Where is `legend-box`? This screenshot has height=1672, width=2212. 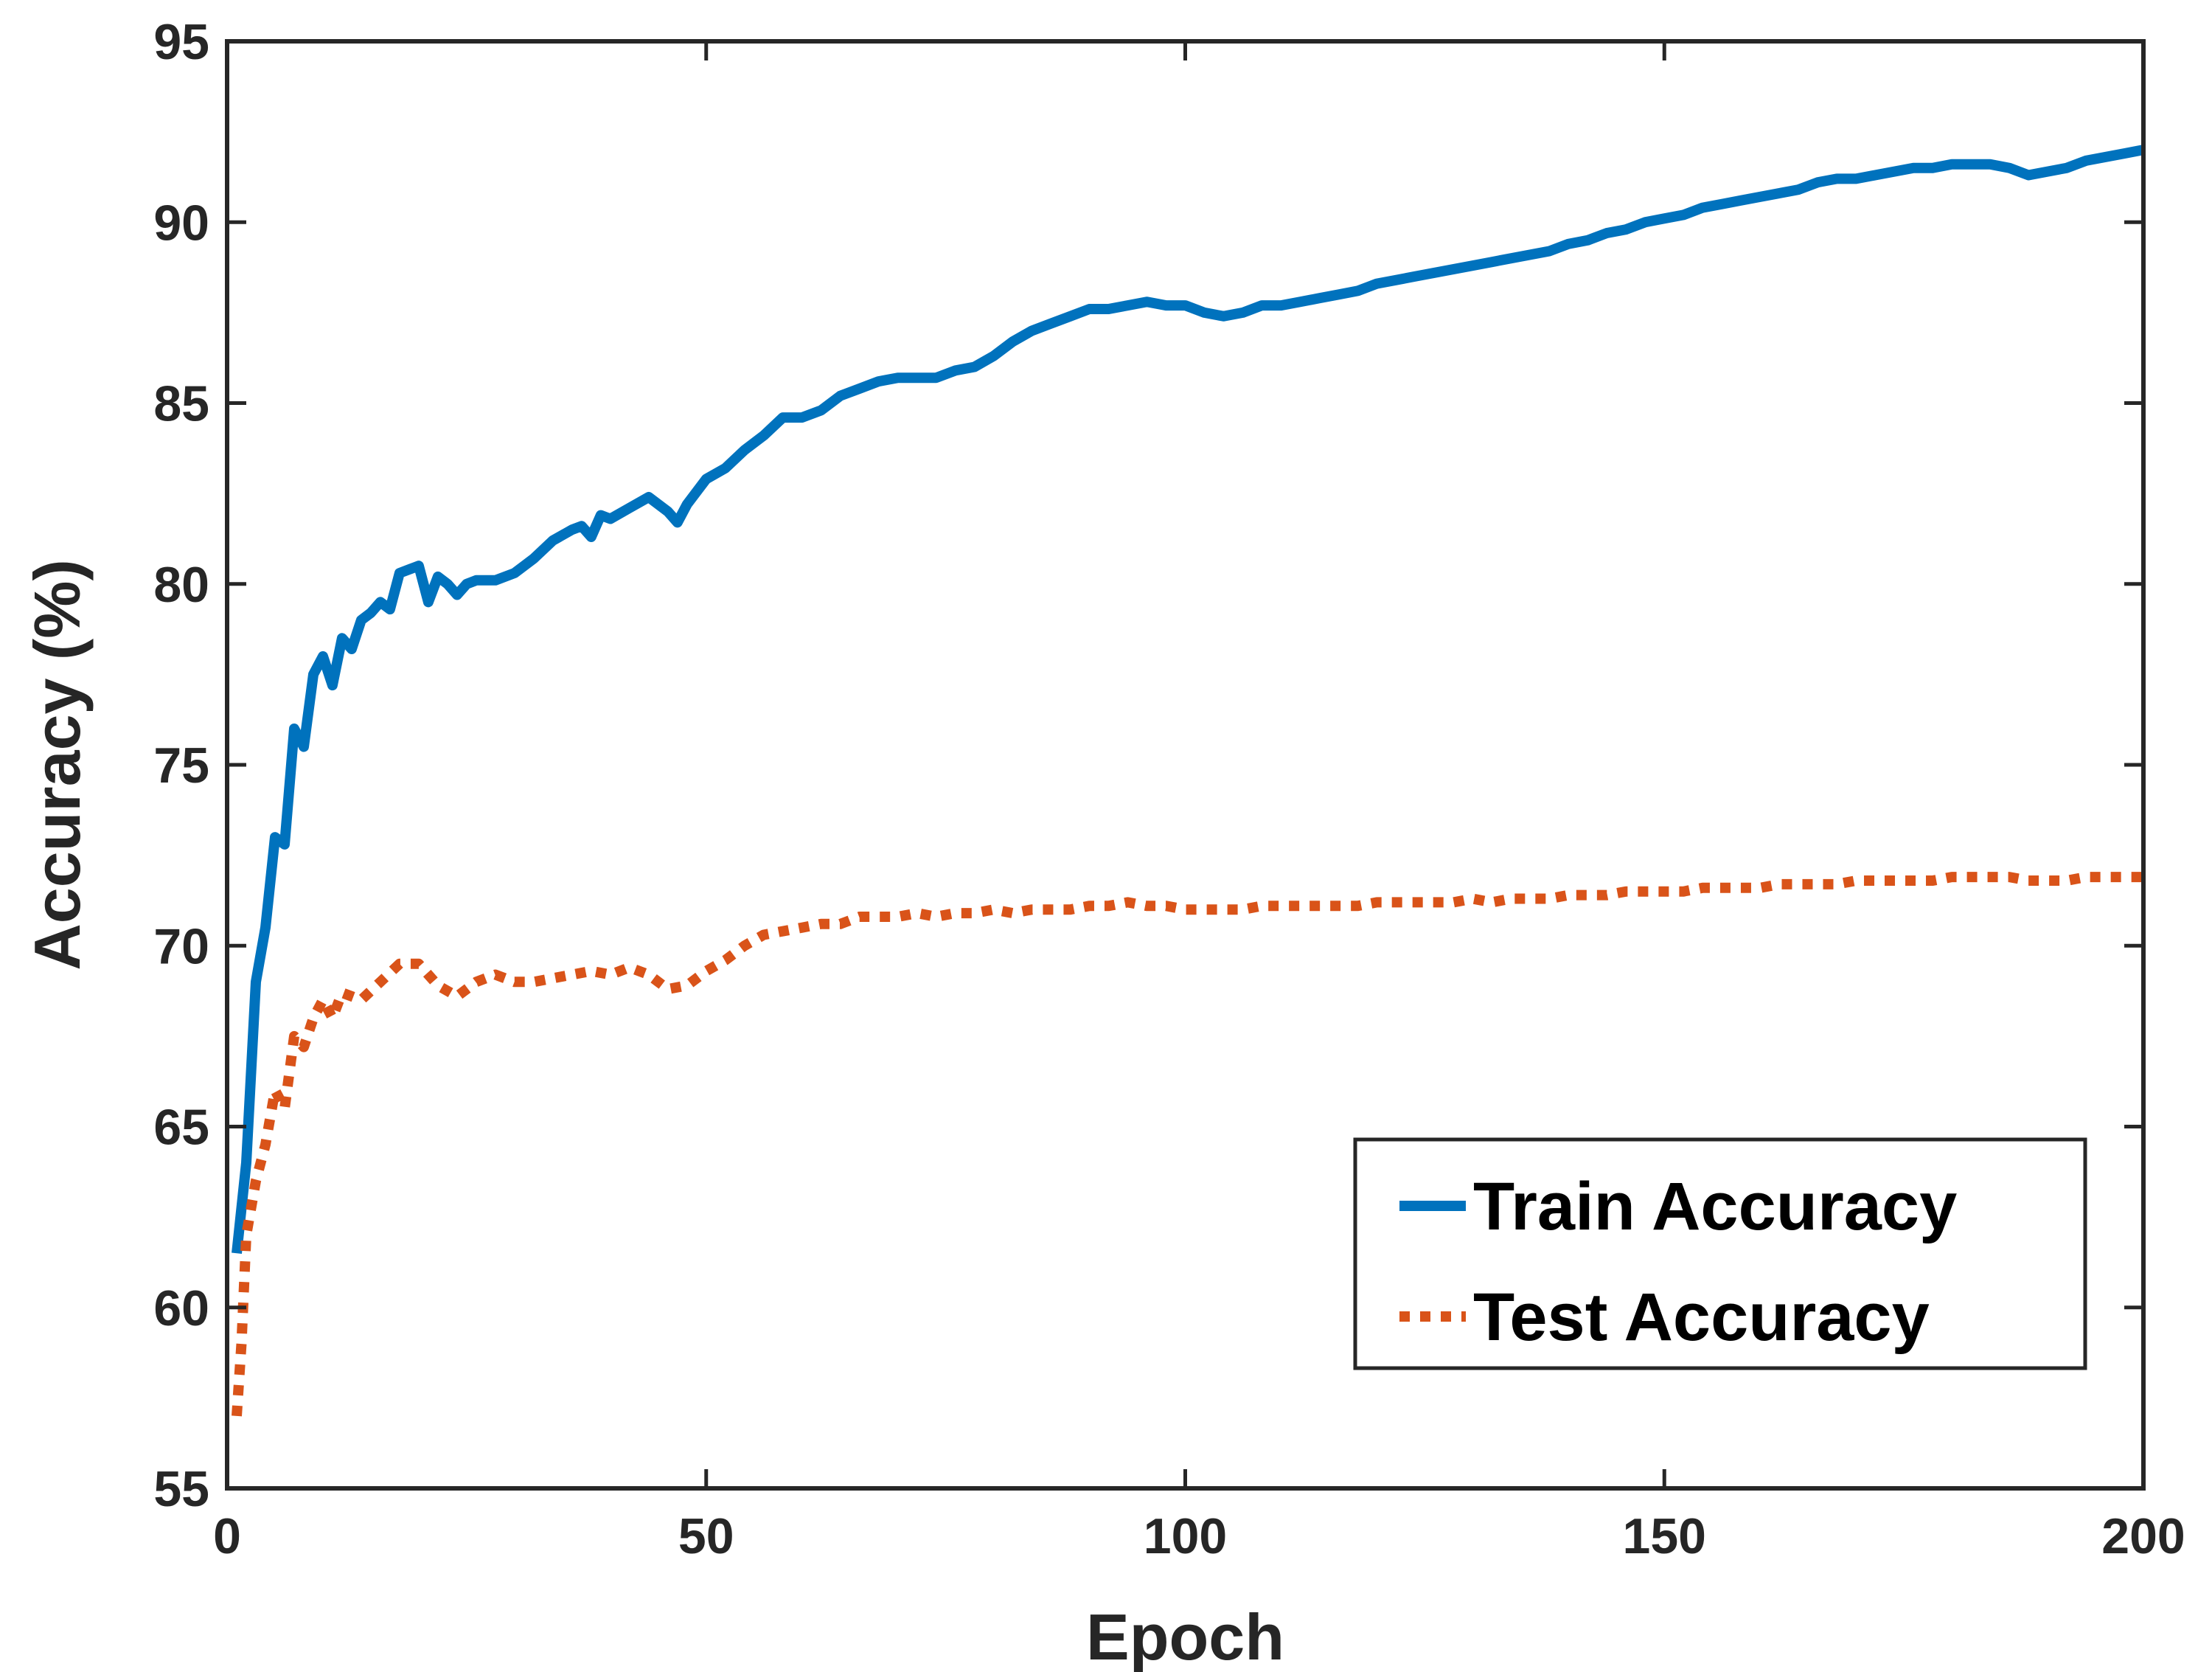 legend-box is located at coordinates (1720, 1253).